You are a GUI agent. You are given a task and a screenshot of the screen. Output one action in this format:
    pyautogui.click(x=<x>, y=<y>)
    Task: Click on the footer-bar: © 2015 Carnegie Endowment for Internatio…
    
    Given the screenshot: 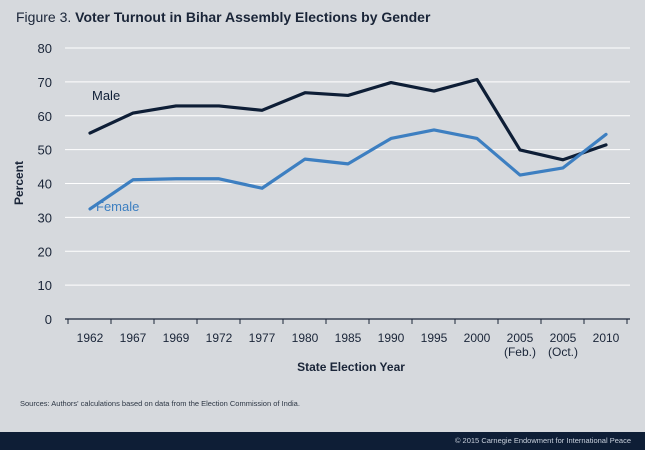 What is the action you would take?
    pyautogui.click(x=322, y=441)
    